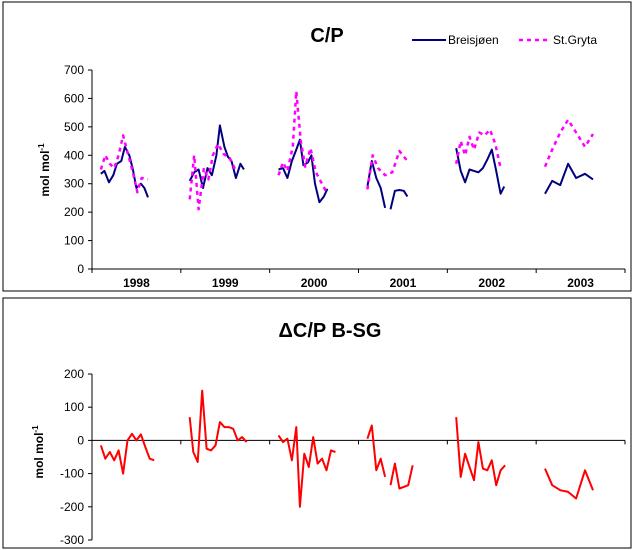  Describe the element at coordinates (74, 127) in the screenshot. I see `y-tick-label: 500` at that location.